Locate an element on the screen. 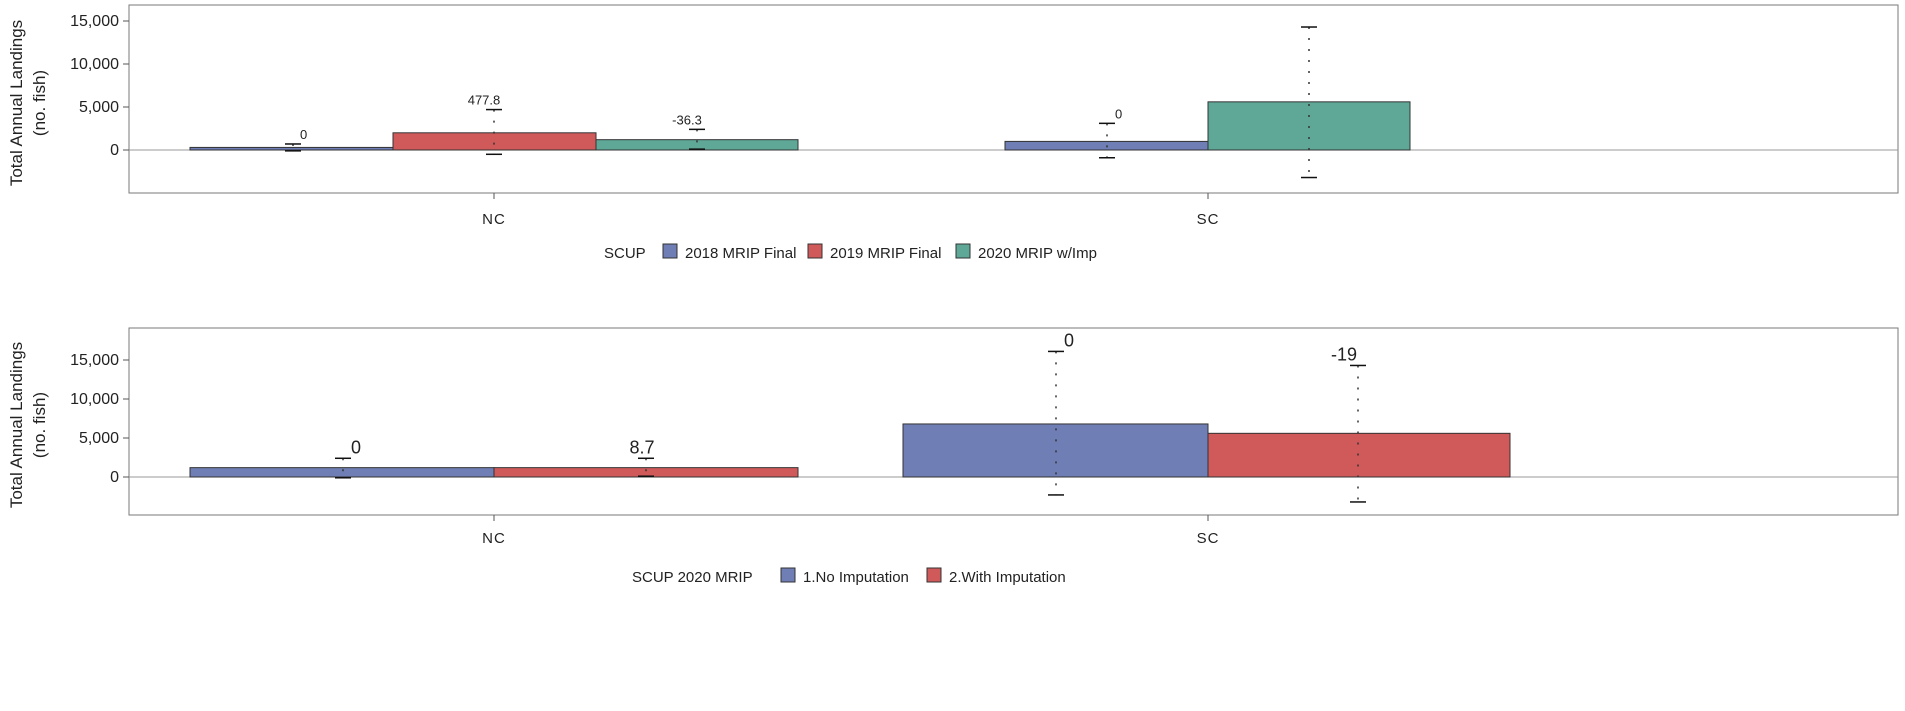  data-label: -36.3 is located at coordinates (687, 119).